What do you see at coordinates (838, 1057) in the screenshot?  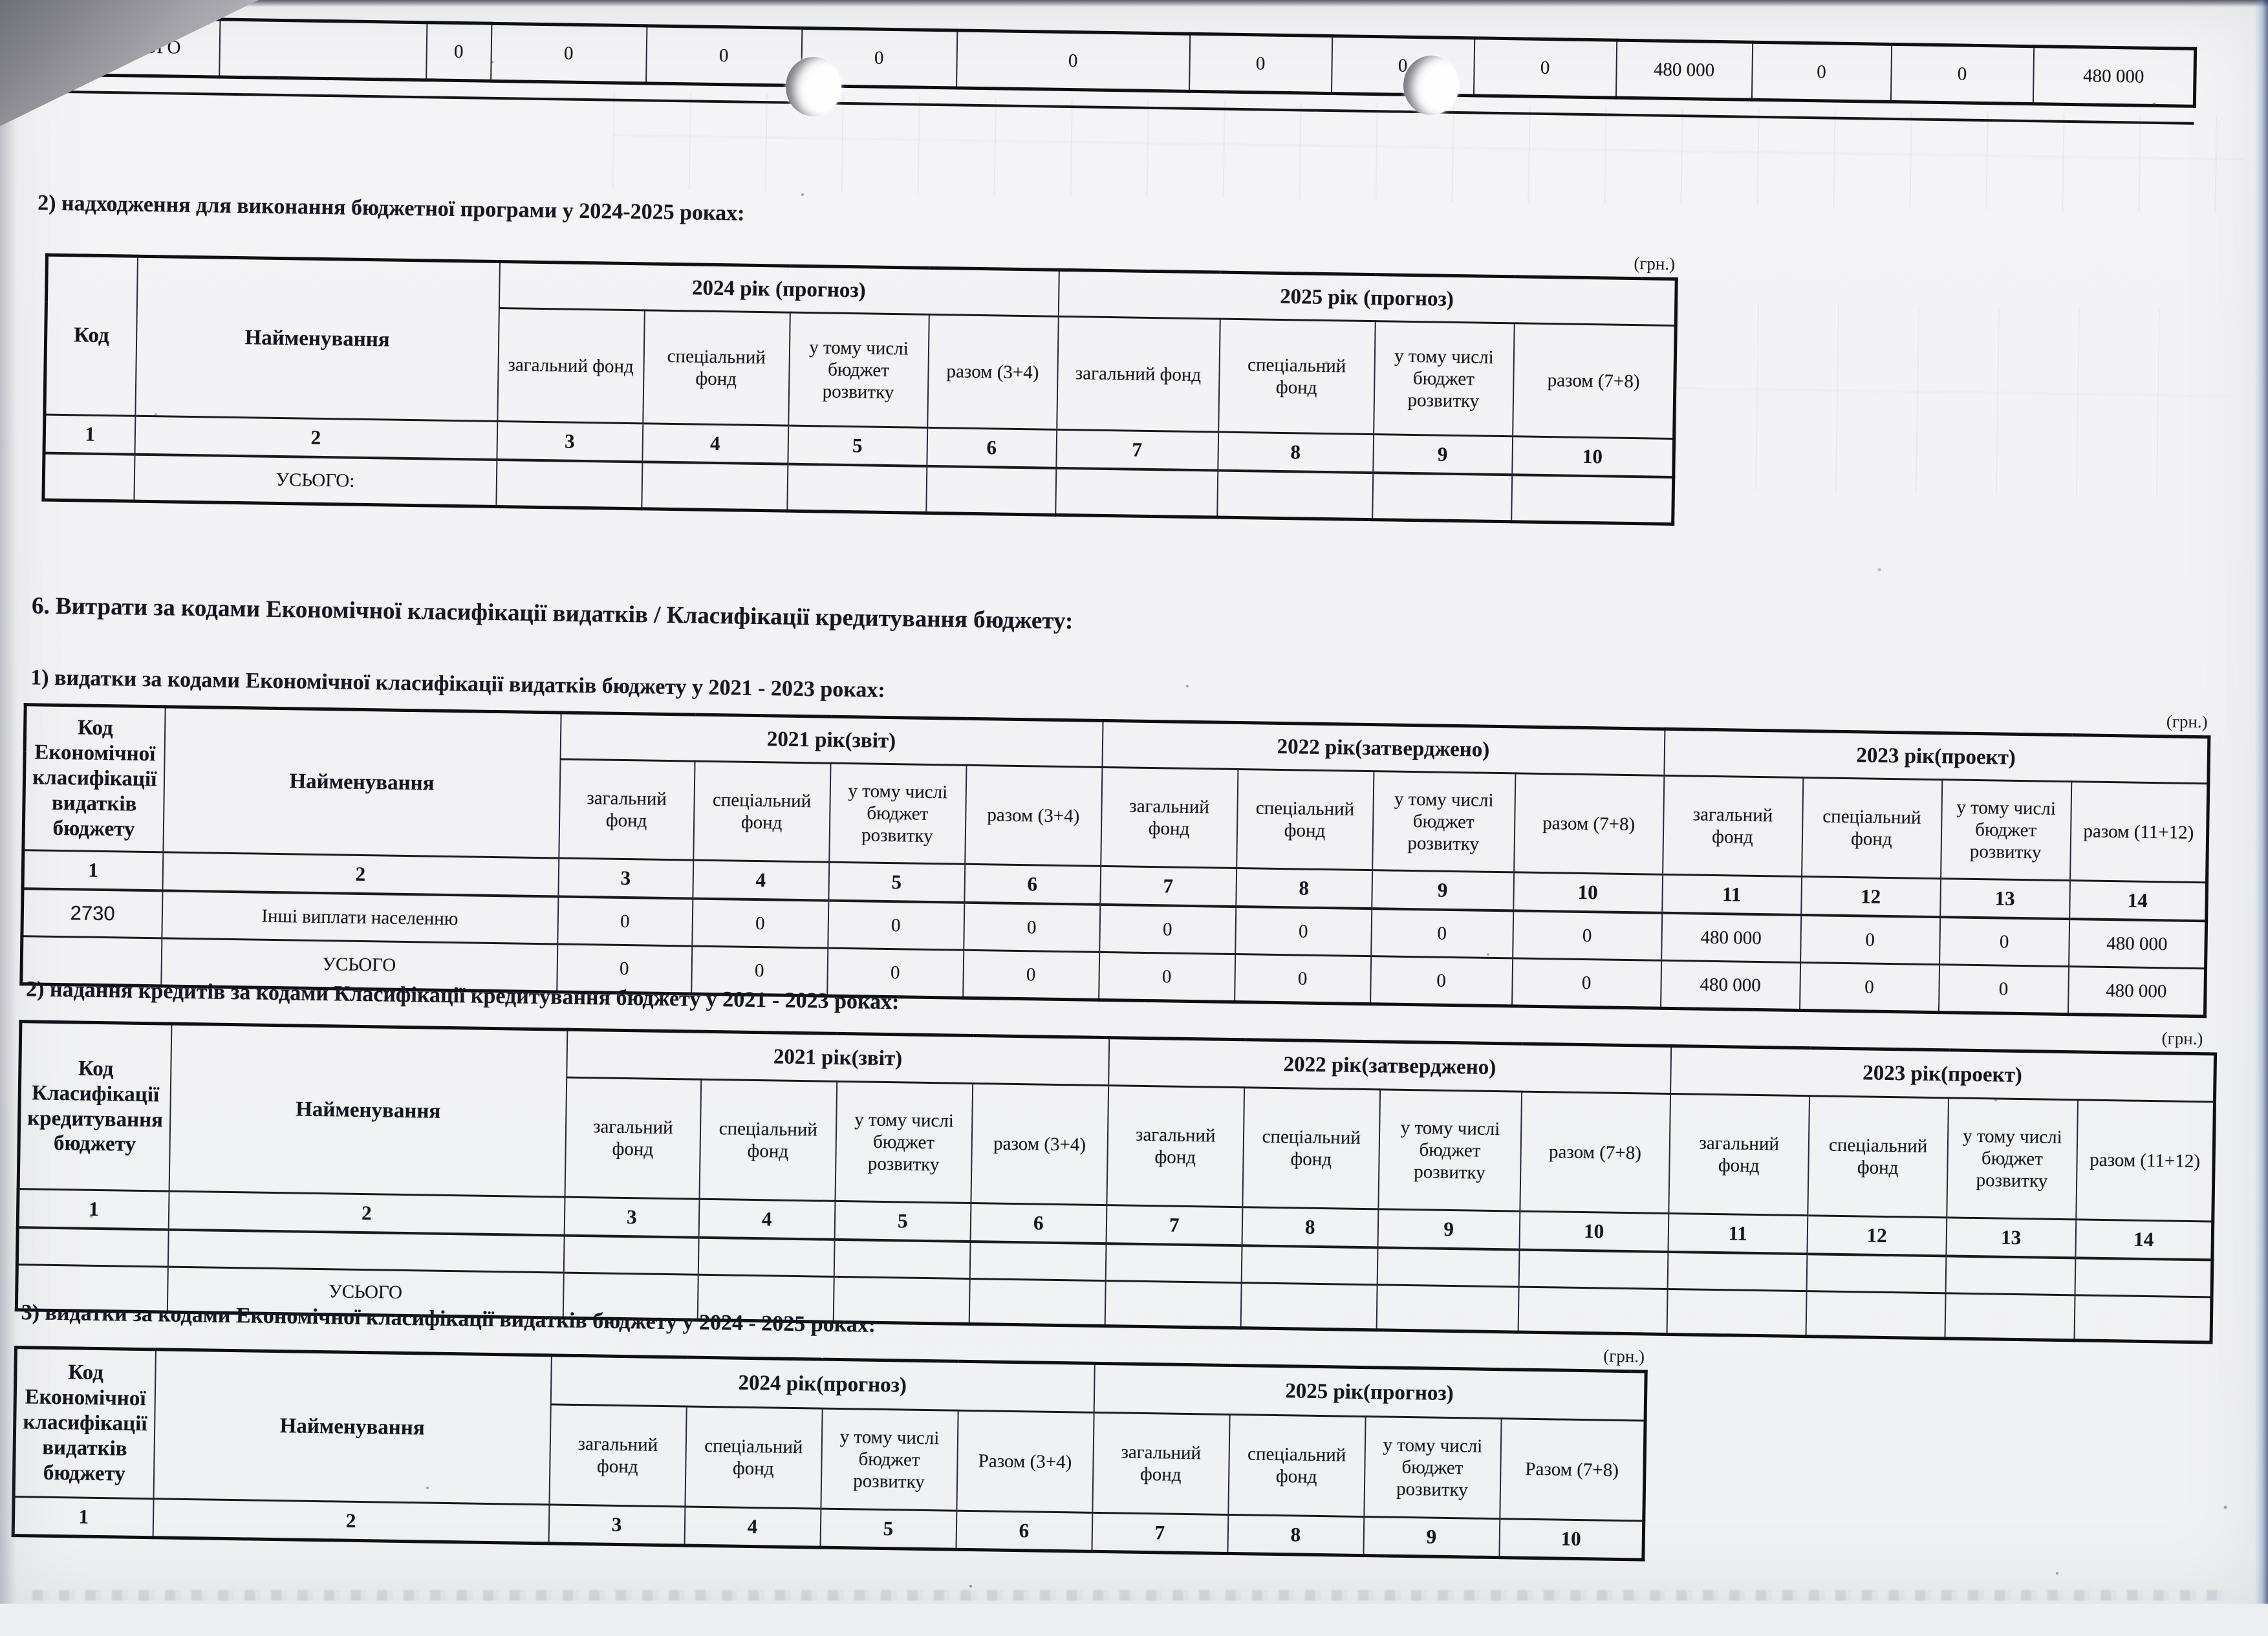 I see `year-group-2021: 2021 рік(звіт)` at bounding box center [838, 1057].